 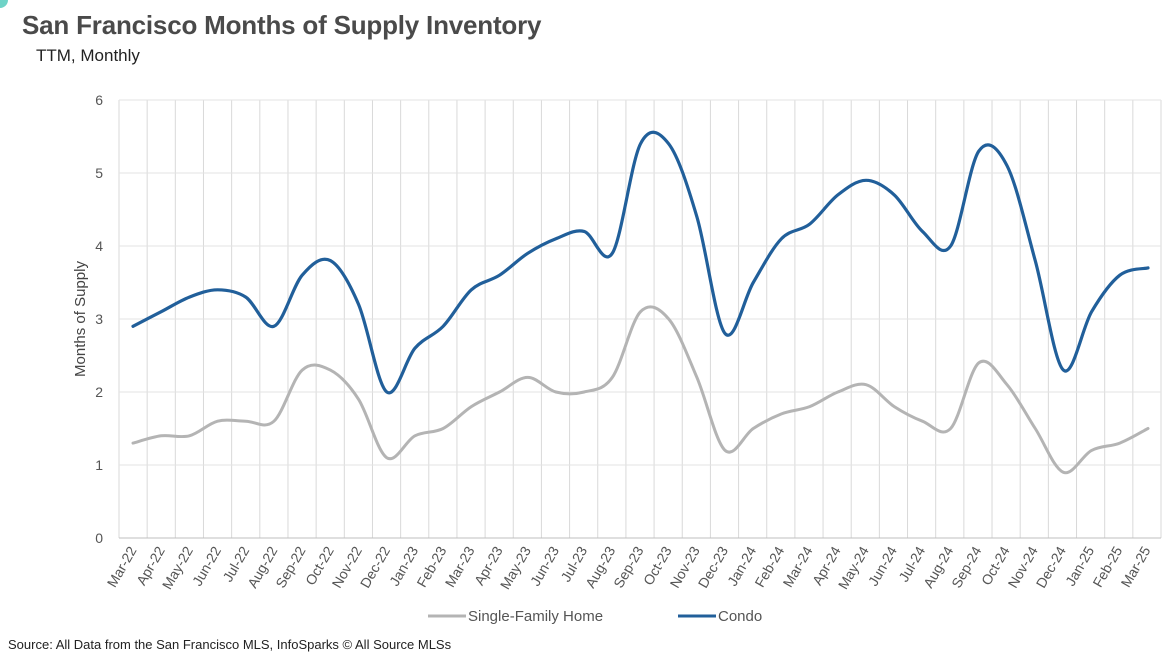 I want to click on y-axis-ticks: 0 1 2 3 4 5 6, so click(x=99, y=319).